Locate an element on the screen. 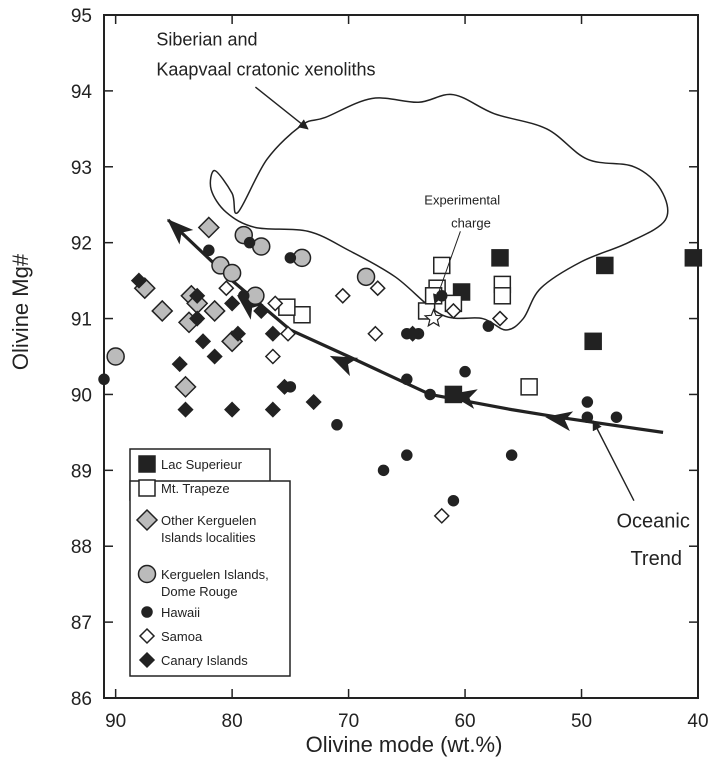 This screenshot has width=709, height=761. x-tick-label-70: 70 is located at coordinates (348, 721).